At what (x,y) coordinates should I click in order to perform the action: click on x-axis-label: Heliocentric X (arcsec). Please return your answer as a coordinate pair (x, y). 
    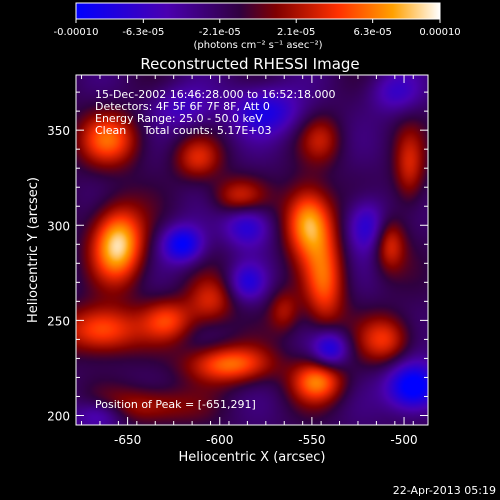
    Looking at the image, I should click on (252, 457).